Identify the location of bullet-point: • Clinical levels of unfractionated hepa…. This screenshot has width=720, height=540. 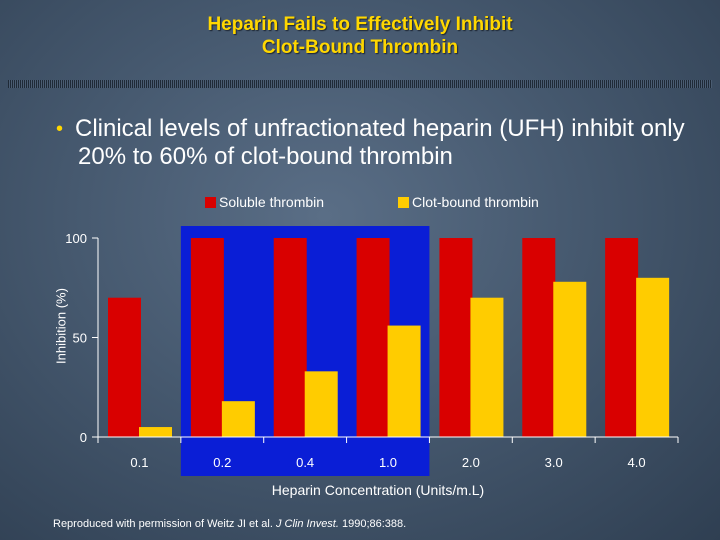
(382, 143).